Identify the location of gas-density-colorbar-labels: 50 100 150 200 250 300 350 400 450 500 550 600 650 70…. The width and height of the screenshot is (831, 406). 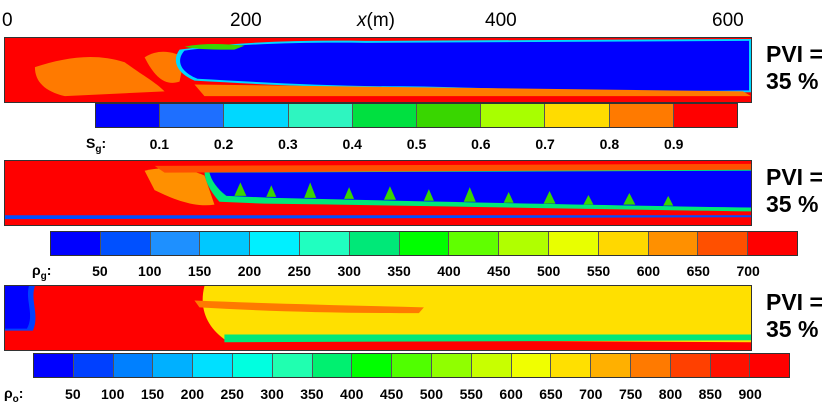
(424, 272).